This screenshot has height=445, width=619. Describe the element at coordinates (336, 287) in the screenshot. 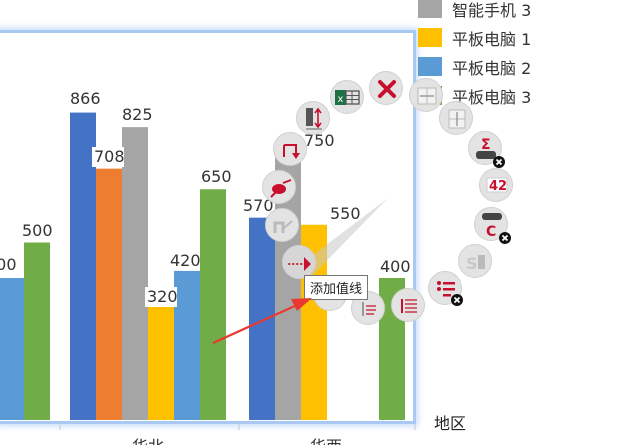

I see `tooltip: 添加值线` at that location.